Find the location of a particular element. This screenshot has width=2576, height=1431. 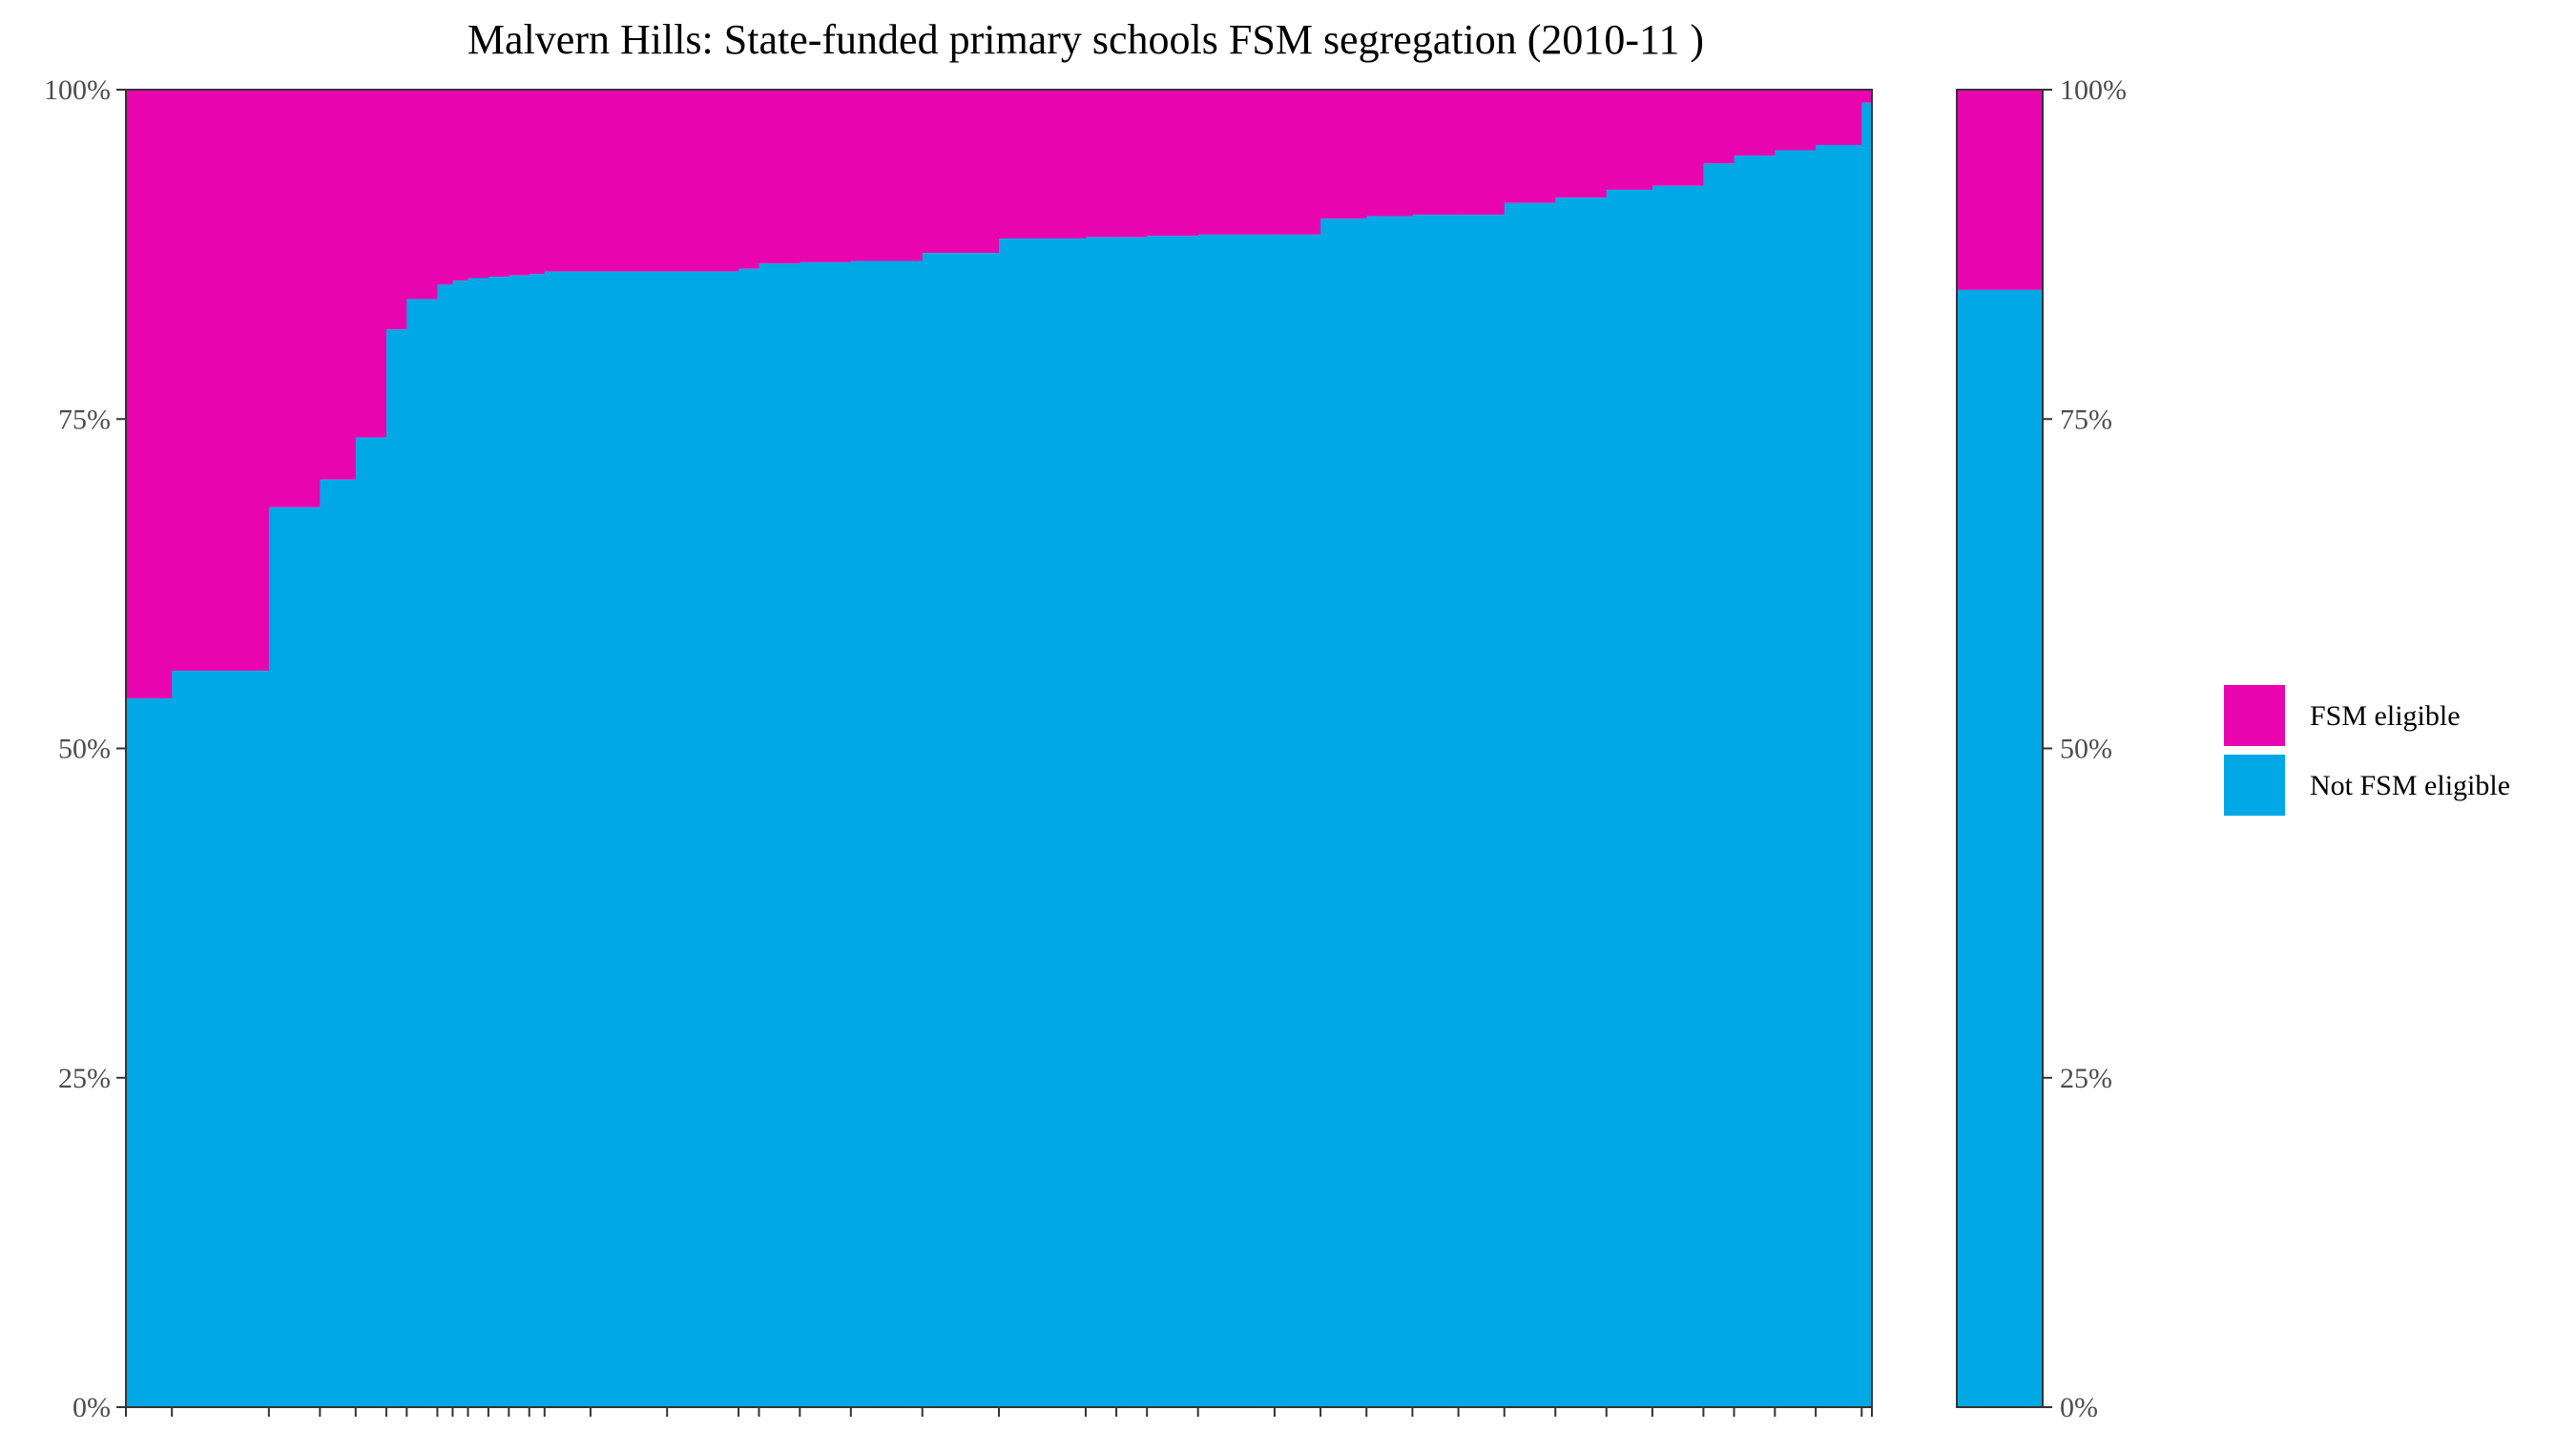

overall-not-fsm-eligible-bar is located at coordinates (2000, 848).